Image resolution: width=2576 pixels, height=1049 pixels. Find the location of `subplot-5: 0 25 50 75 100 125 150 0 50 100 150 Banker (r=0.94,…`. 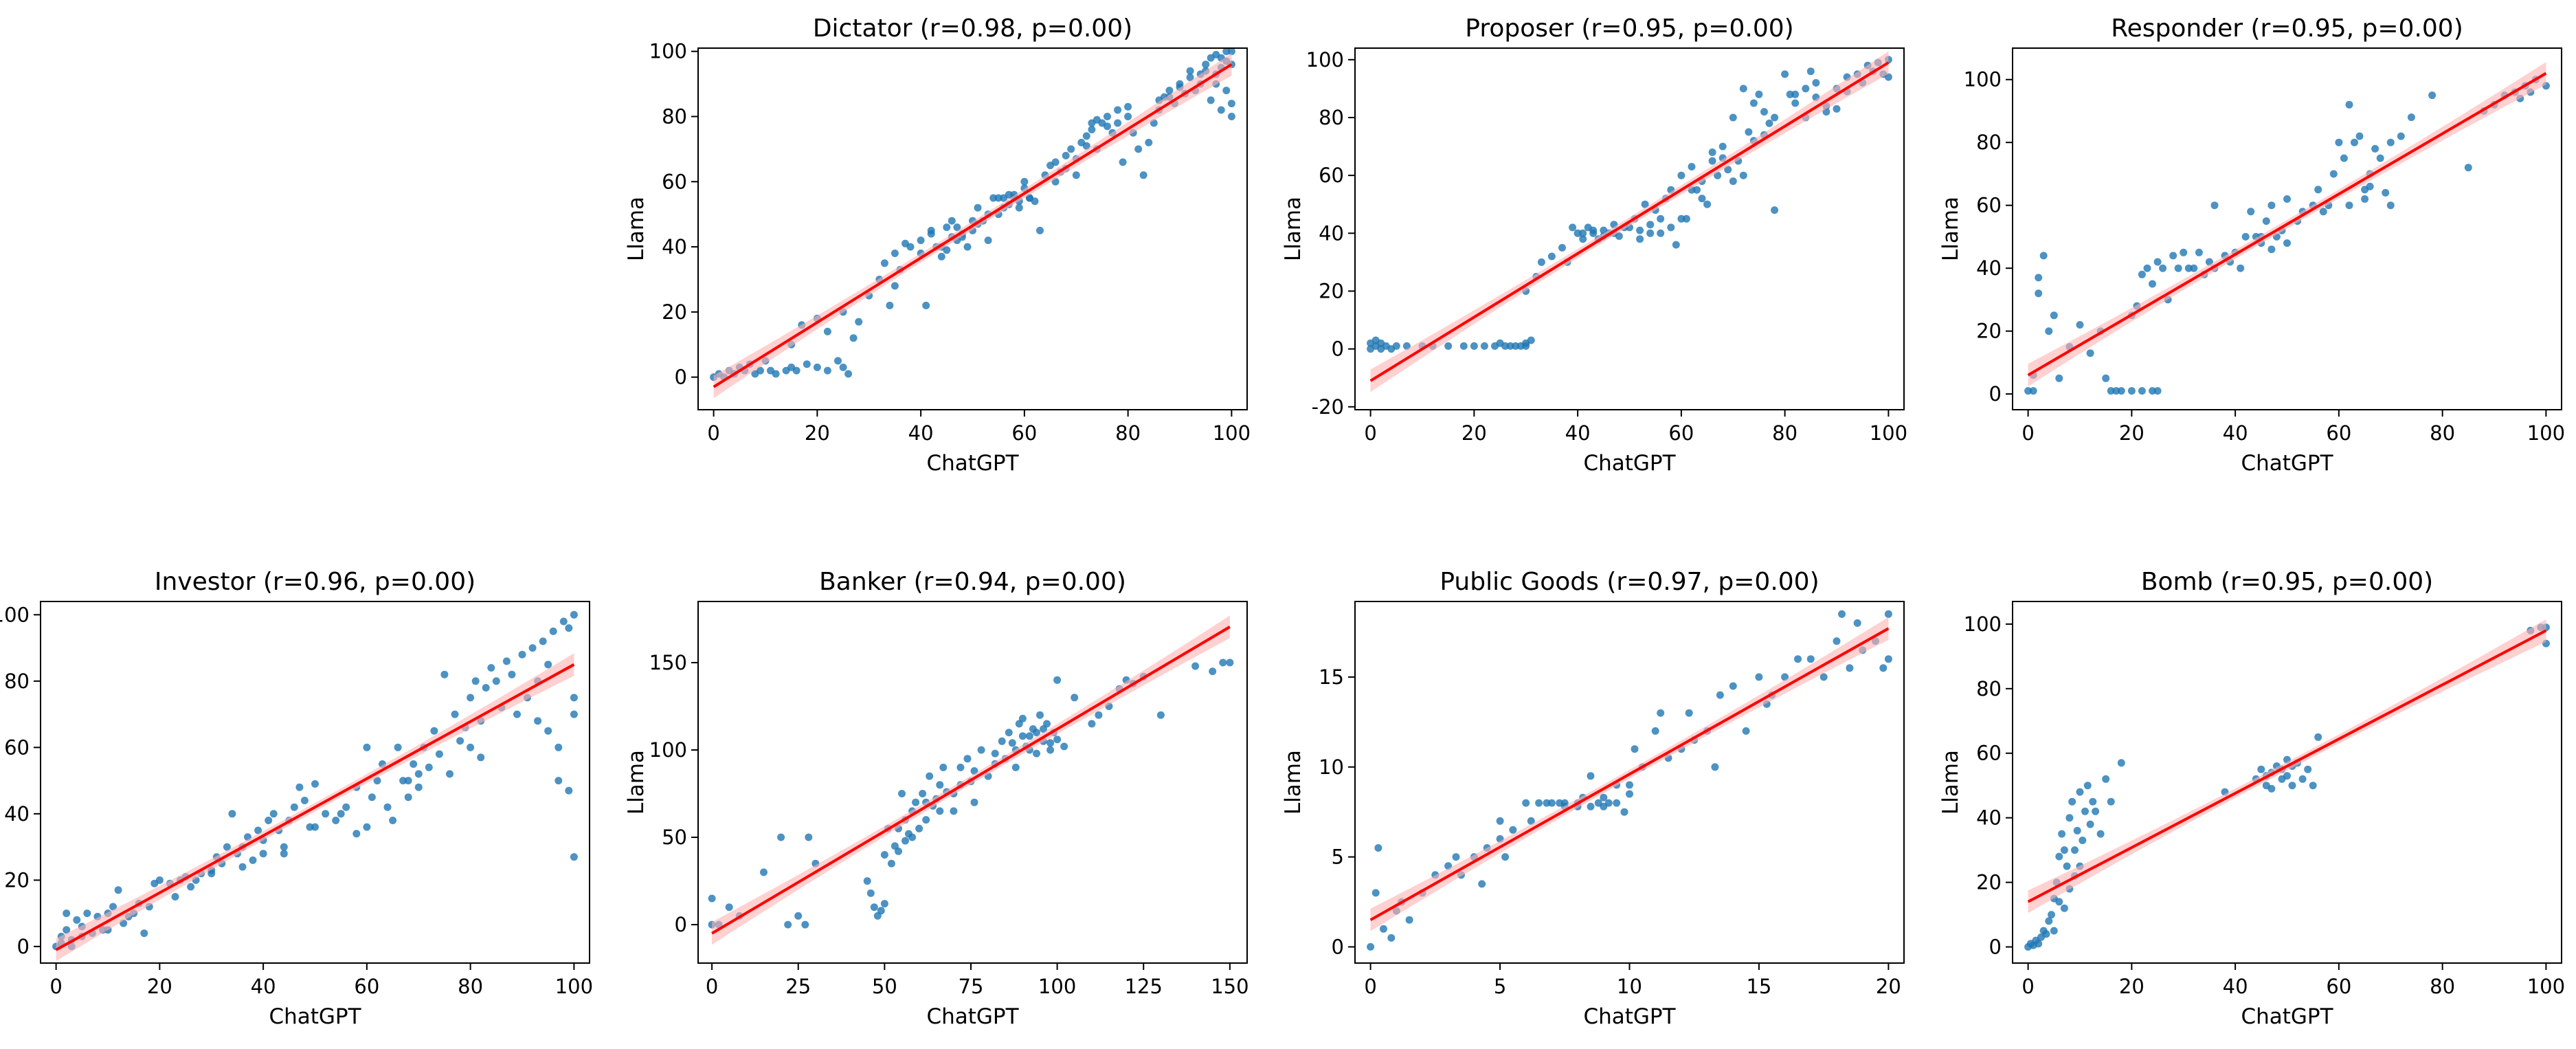

subplot-5: 0 25 50 75 100 125 150 0 50 100 150 Banker (r=0.94,… is located at coordinates (936, 798).